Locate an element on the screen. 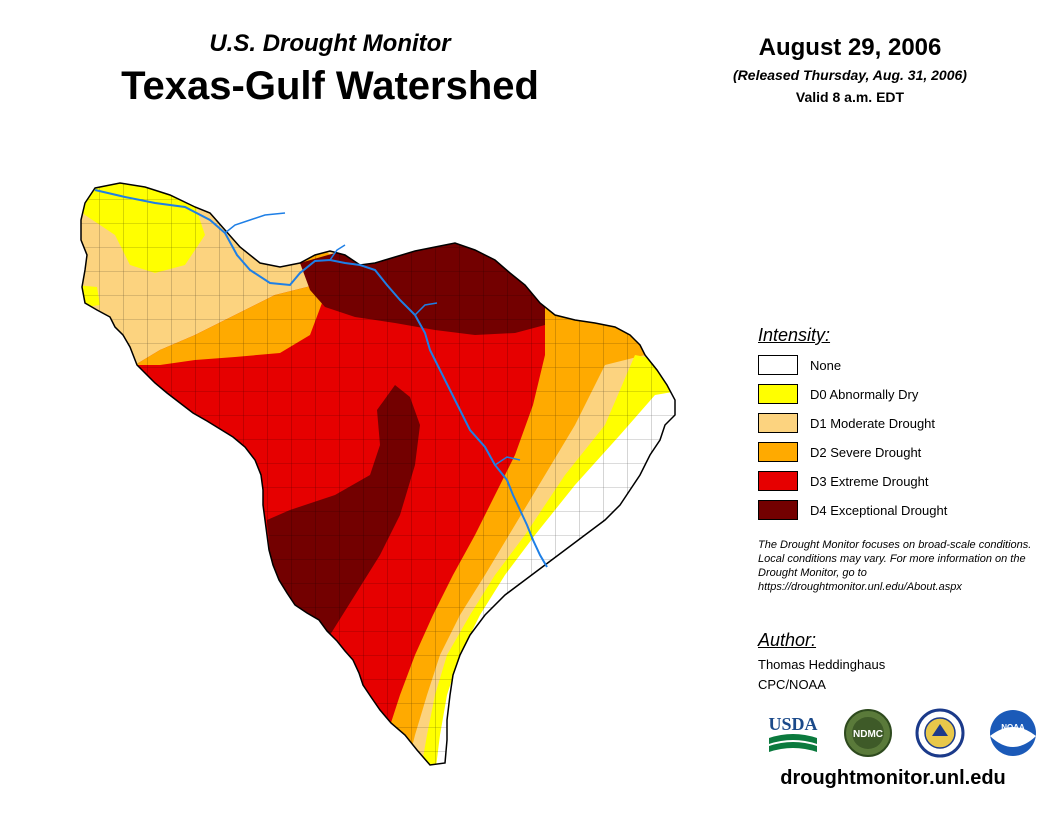 The image size is (1056, 816). site-url: droughtmonitor.unl.edu is located at coordinates (893, 778).